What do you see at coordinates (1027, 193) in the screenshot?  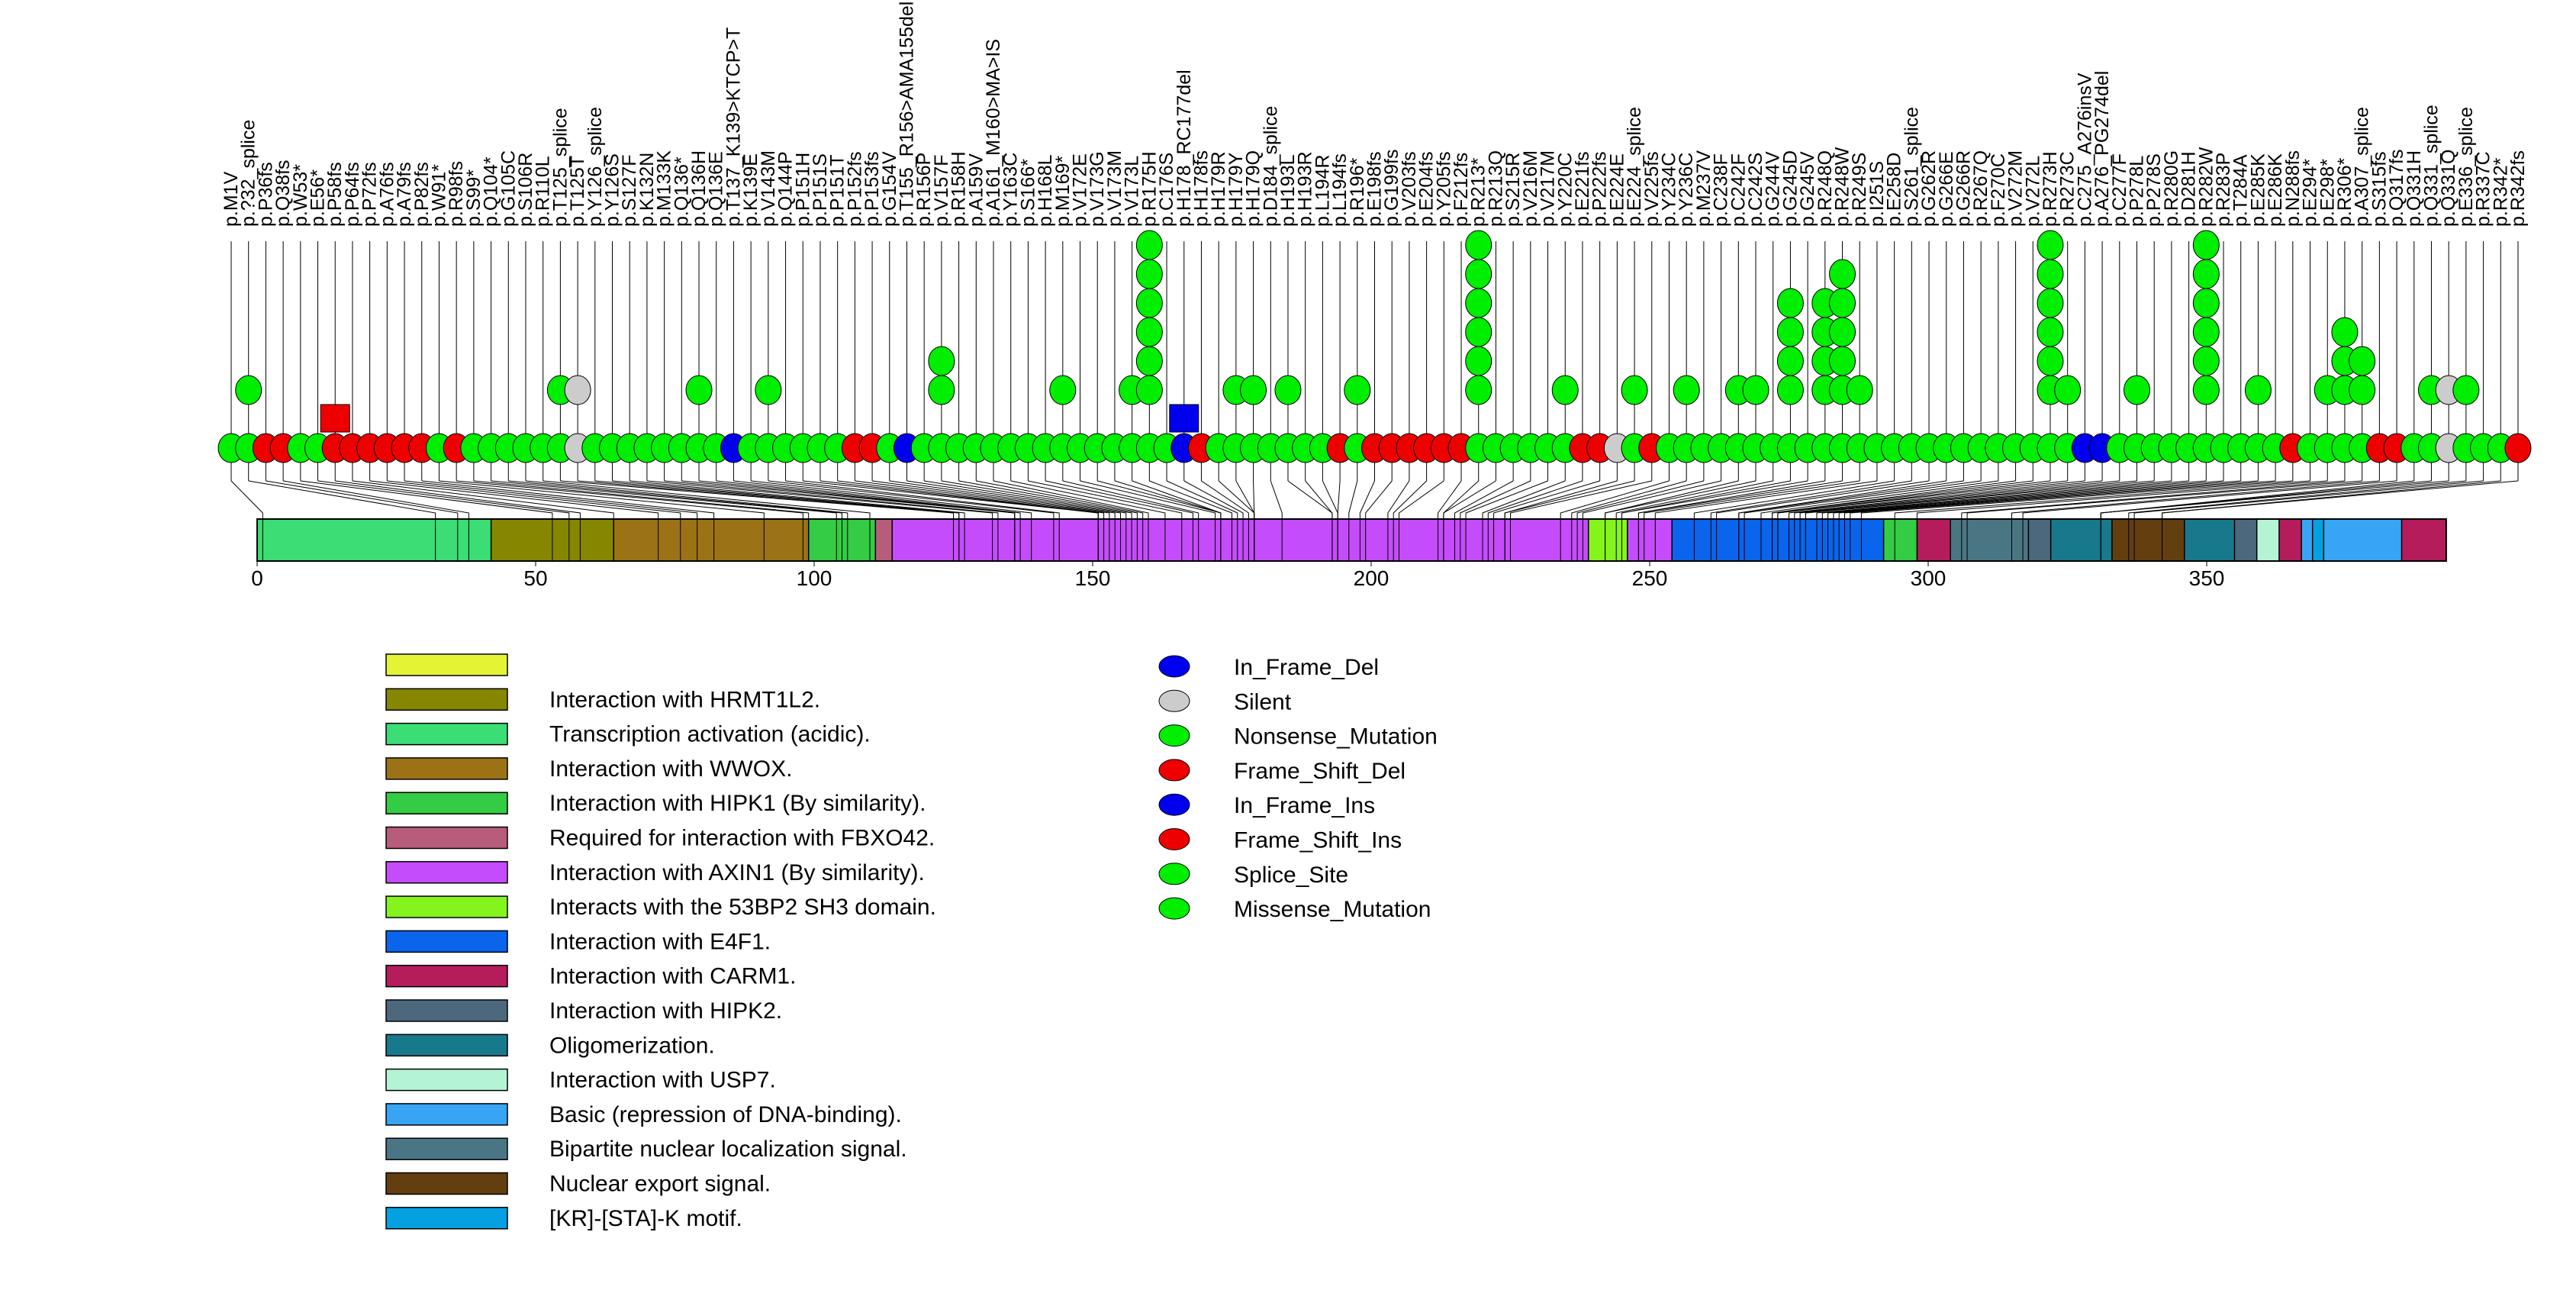 I see `mutation-label: p.S166*` at bounding box center [1027, 193].